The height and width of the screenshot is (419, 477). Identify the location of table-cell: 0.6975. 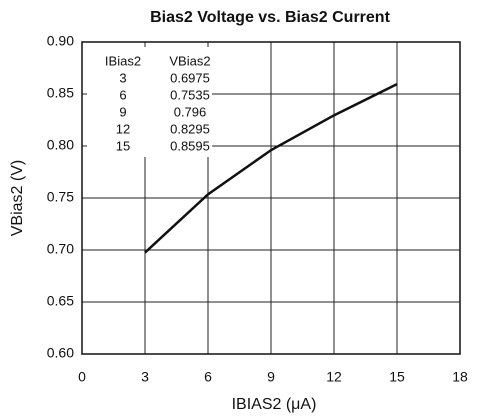
(190, 77).